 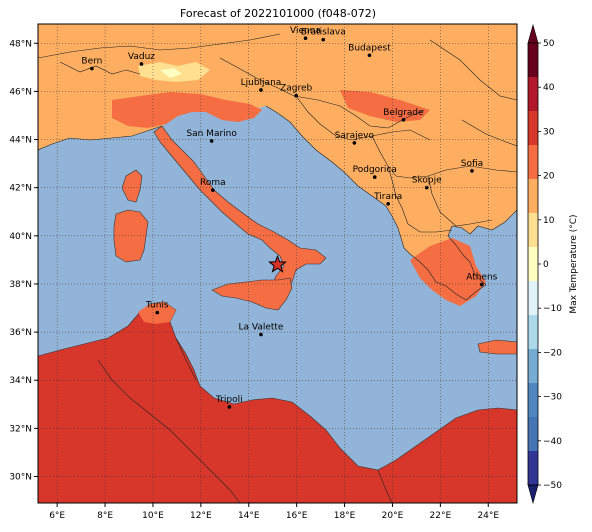 I want to click on city-label: Bern, so click(x=91, y=62).